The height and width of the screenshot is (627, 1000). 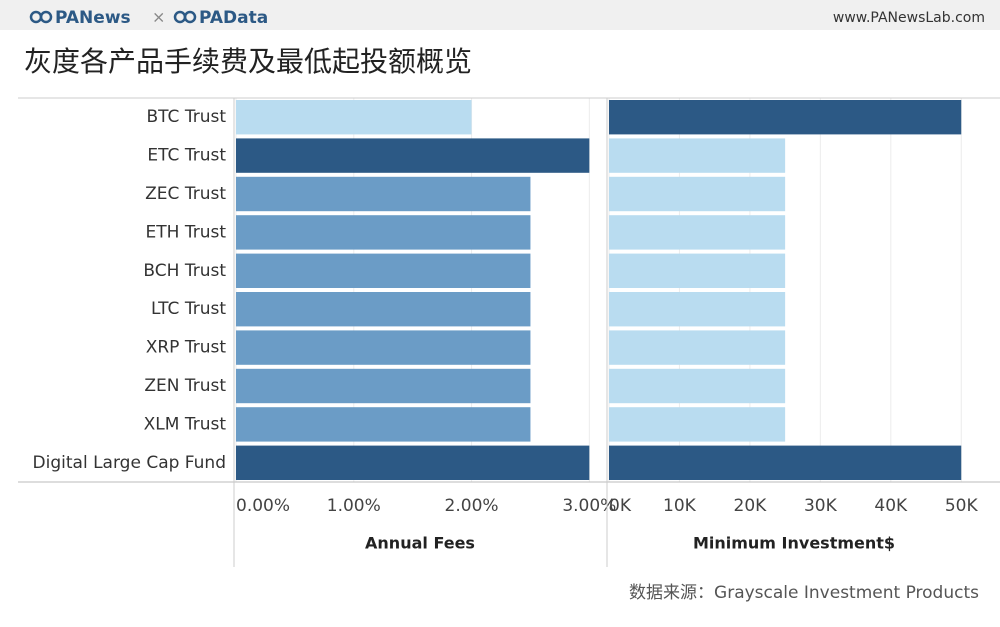 I want to click on x-tick-label: 40K, so click(x=891, y=506).